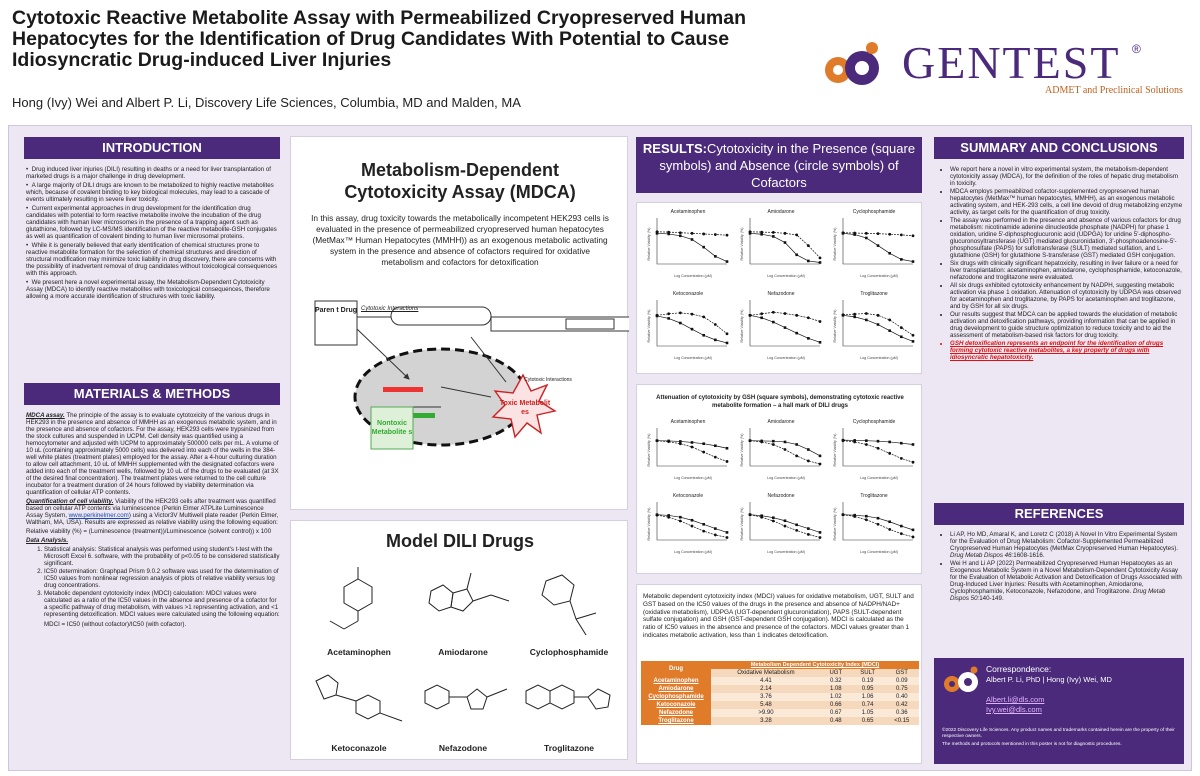 The width and height of the screenshot is (1200, 776). Describe the element at coordinates (780, 689) in the screenshot. I see `mdci-table-row: Amiodarone 2.14 1.08 0.95 0.75` at that location.